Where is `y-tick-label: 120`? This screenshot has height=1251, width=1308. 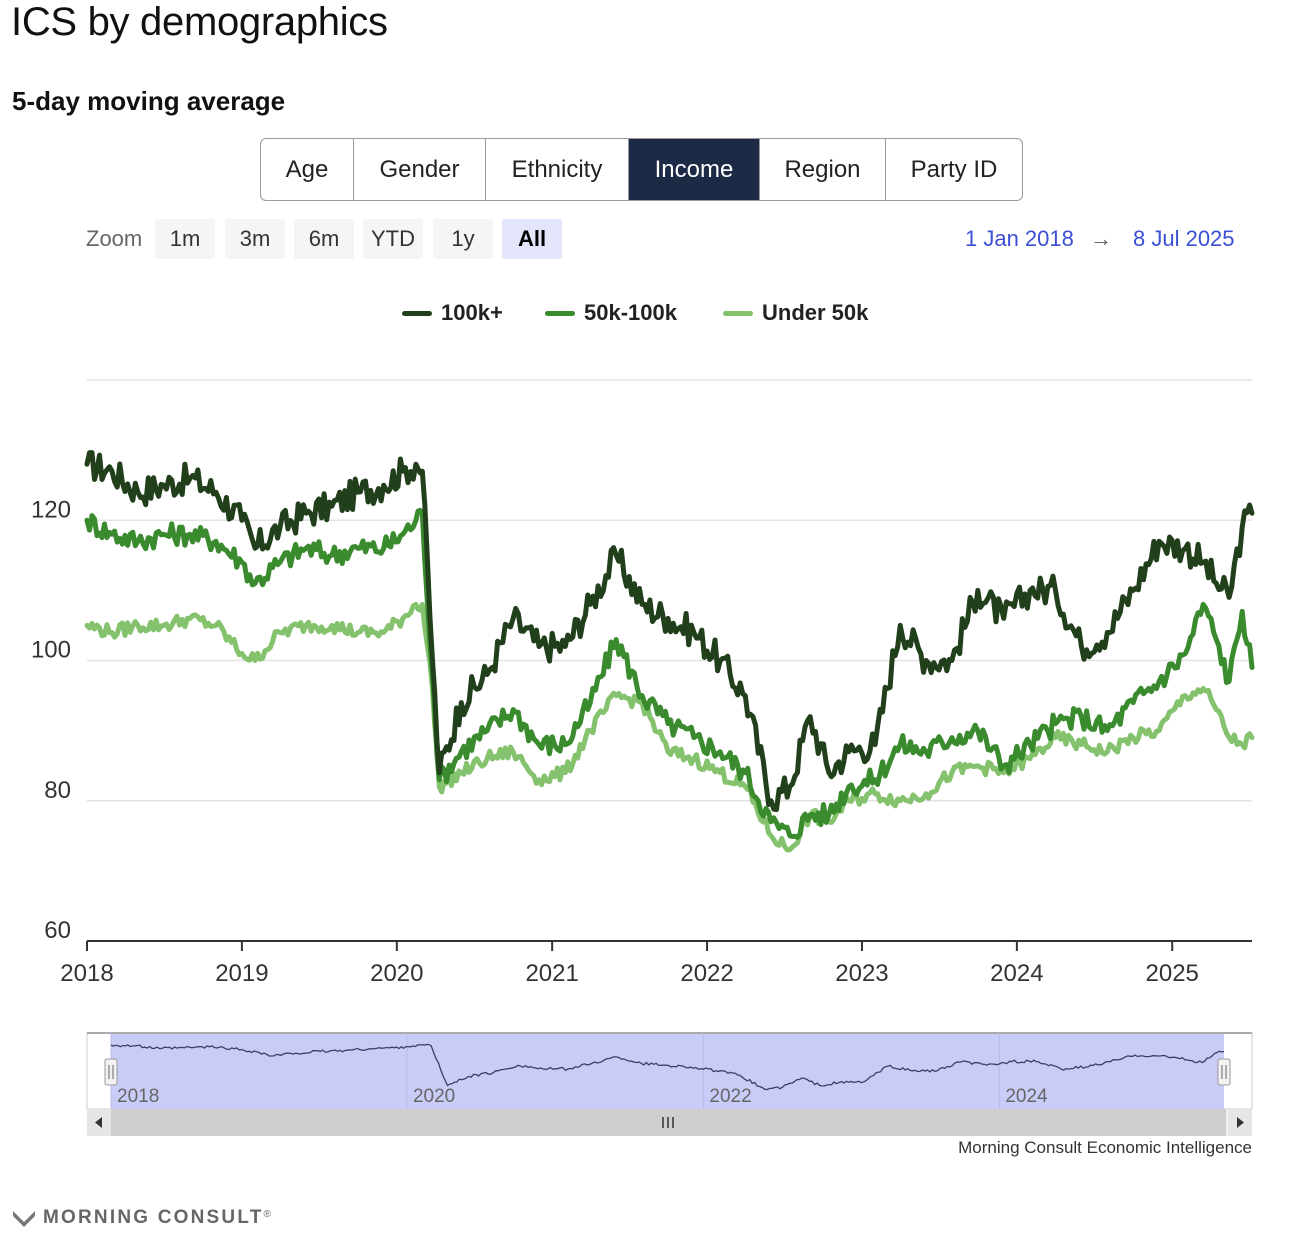
y-tick-label: 120 is located at coordinates (51, 509).